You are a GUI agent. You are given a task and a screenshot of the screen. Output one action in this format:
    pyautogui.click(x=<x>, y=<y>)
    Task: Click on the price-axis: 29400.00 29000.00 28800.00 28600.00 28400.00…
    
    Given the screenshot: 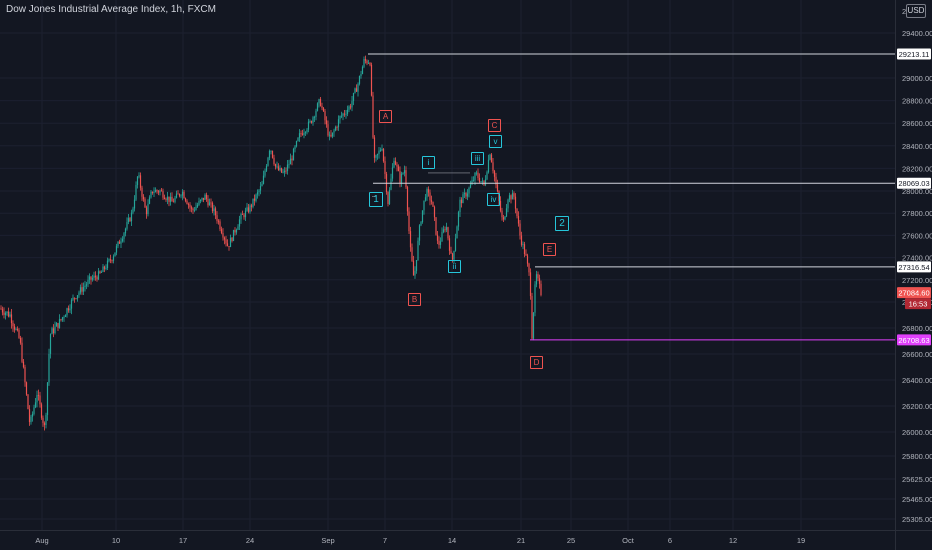 What is the action you would take?
    pyautogui.click(x=917, y=265)
    